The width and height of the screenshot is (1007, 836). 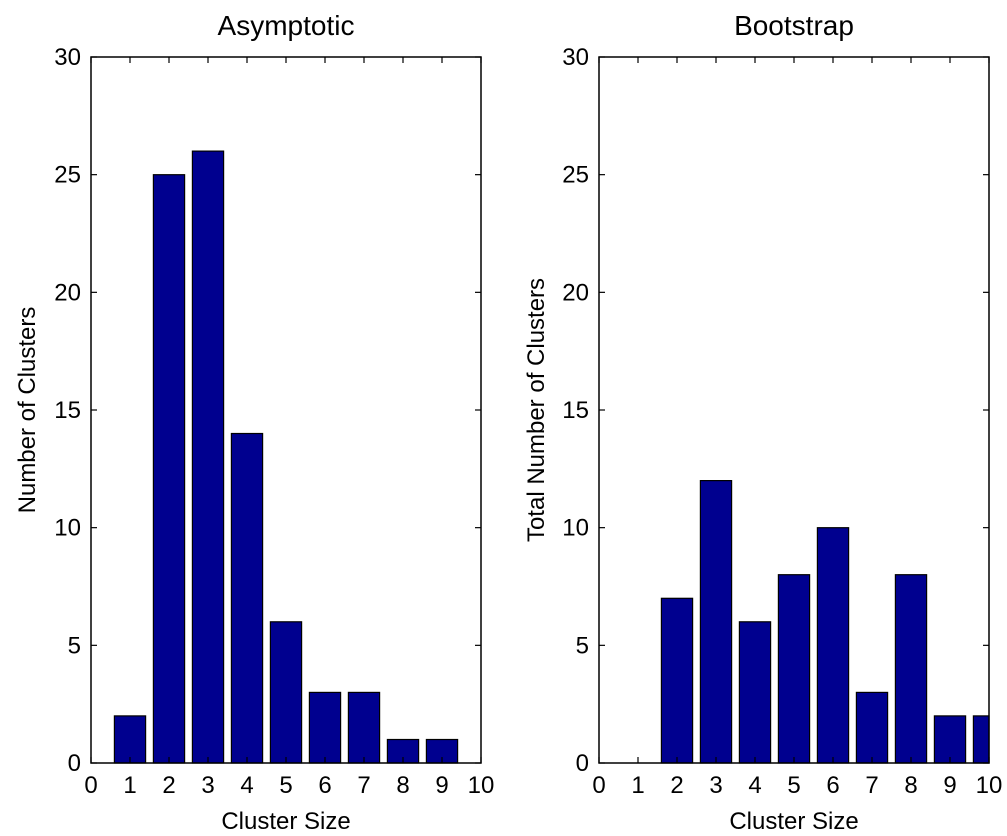 I want to click on chart-title: Asymptotic, so click(x=286, y=25).